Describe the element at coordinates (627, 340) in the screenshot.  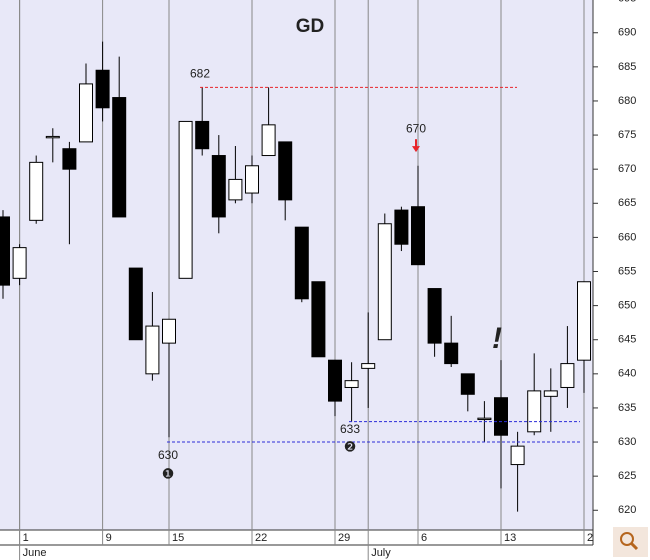
I see `y-tick-label: 645` at that location.